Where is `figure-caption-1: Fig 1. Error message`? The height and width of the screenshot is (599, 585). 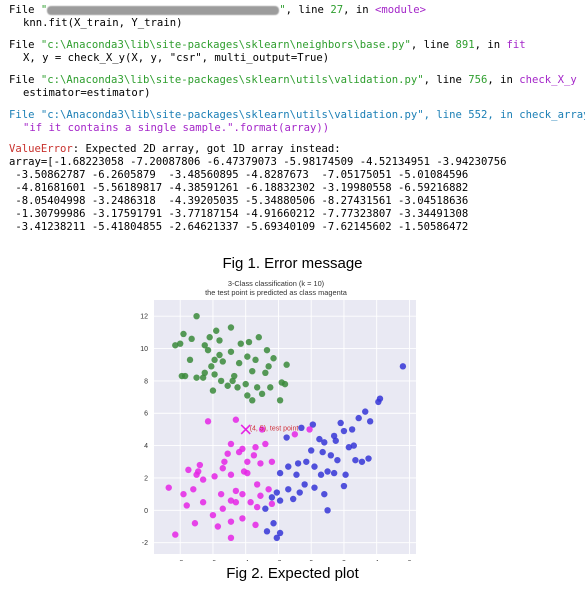
figure-caption-1: Fig 1. Error message is located at coordinates (292, 263).